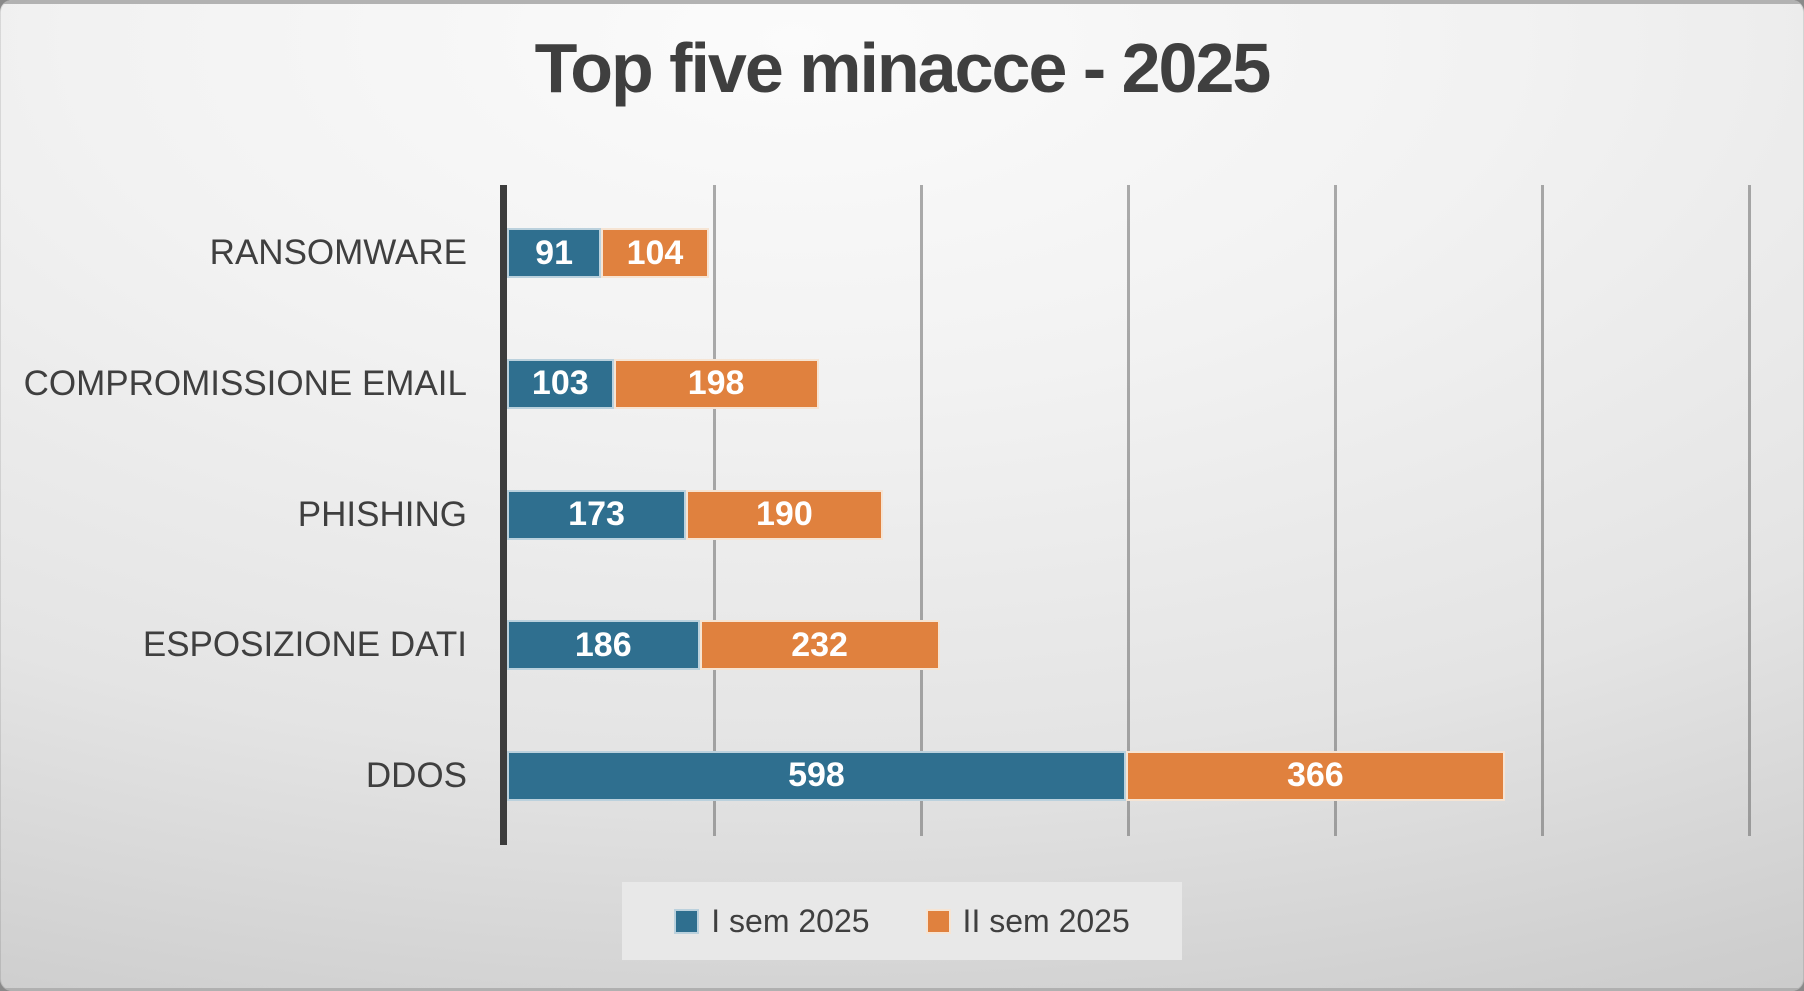 The height and width of the screenshot is (991, 1804). I want to click on bar-segment-sem1: 91, so click(554, 253).